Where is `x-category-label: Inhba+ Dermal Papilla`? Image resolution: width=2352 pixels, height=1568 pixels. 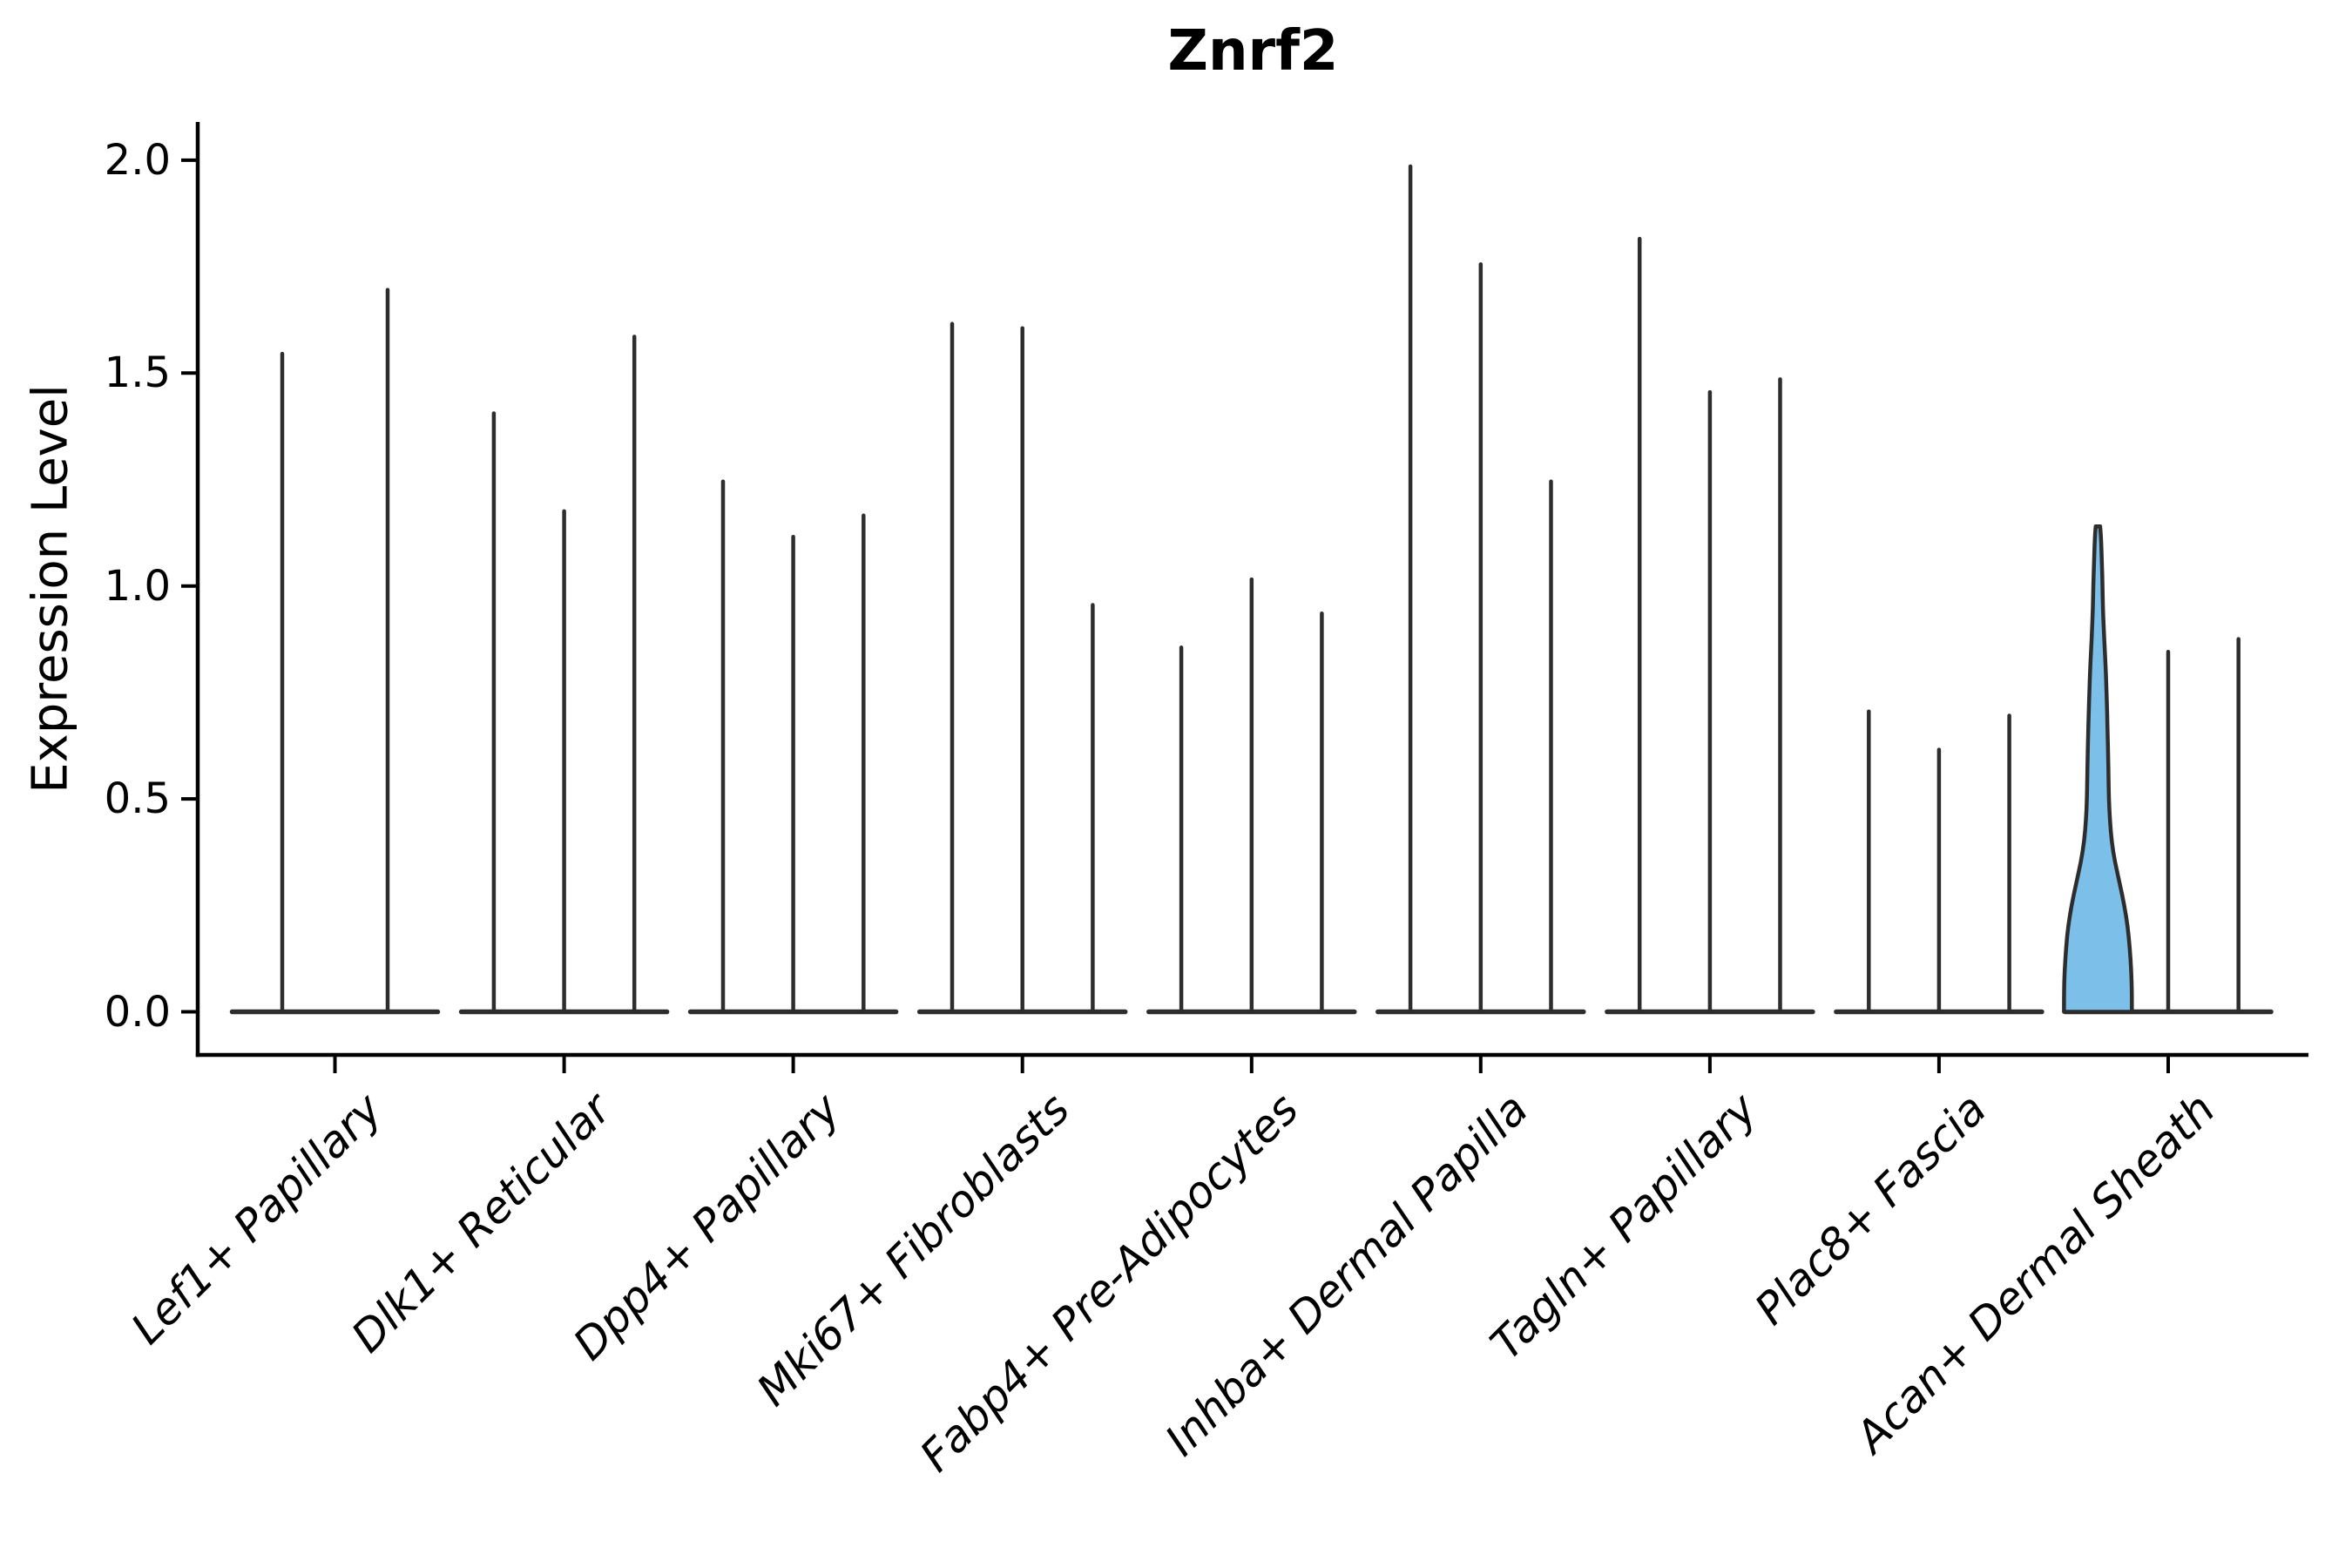 x-category-label: Inhba+ Dermal Papilla is located at coordinates (1346, 1275).